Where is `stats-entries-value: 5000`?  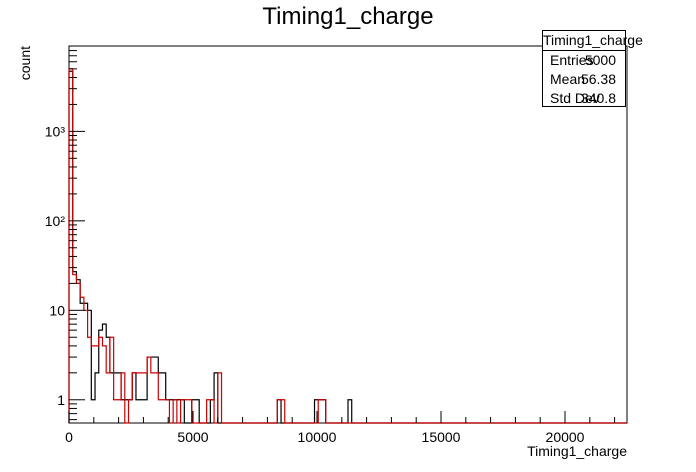 stats-entries-value: 5000 is located at coordinates (600, 60).